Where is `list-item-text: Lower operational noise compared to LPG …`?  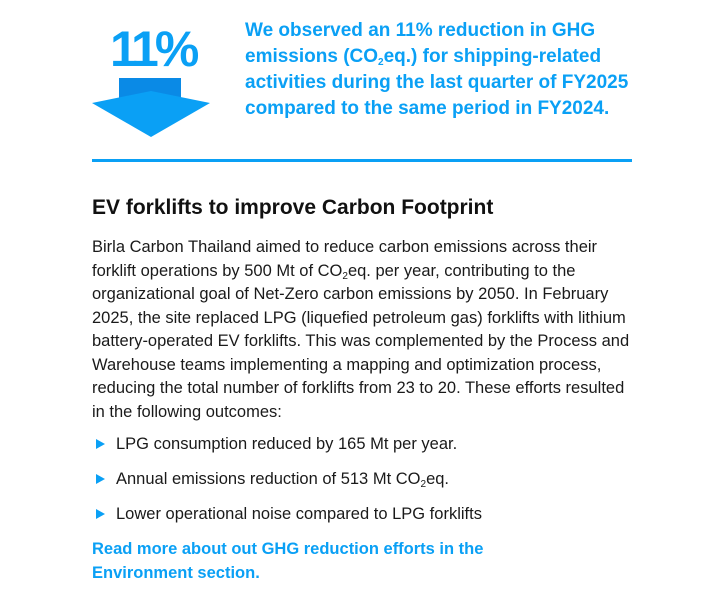
list-item-text: Lower operational noise compared to LPG … is located at coordinates (299, 514).